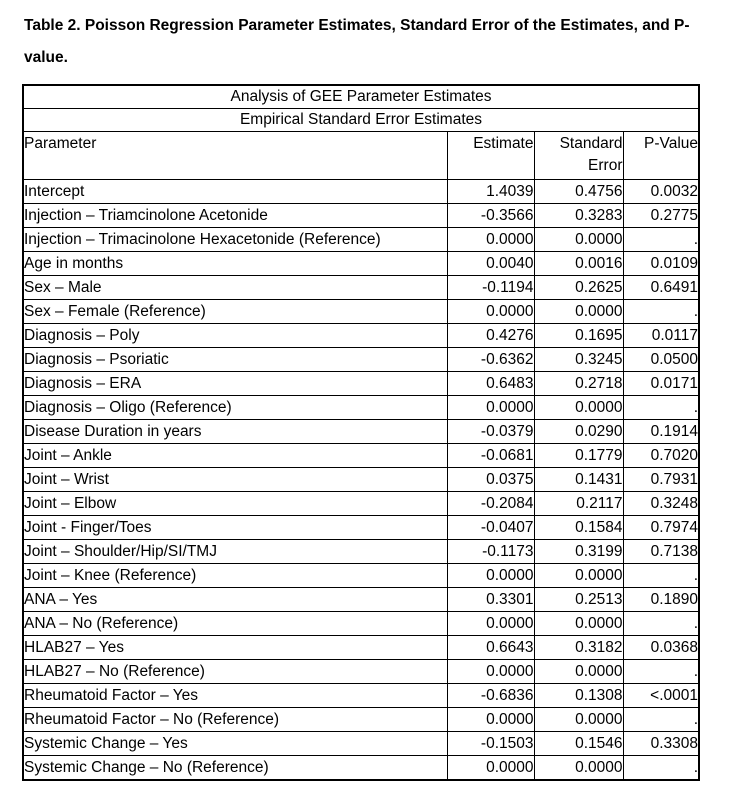 This screenshot has width=753, height=796. I want to click on standard-error-cell: 0.3283, so click(578, 215).